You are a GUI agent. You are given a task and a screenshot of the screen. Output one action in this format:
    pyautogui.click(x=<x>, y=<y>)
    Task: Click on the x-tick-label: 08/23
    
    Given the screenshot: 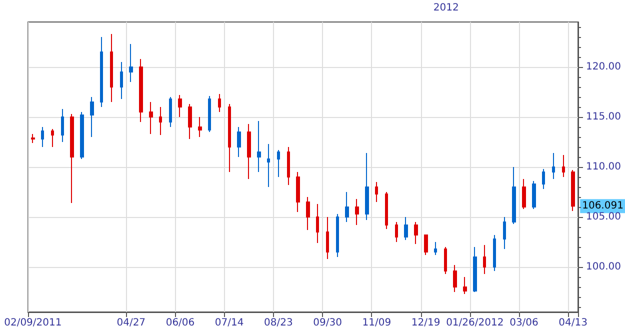 What is the action you would take?
    pyautogui.click(x=278, y=323)
    